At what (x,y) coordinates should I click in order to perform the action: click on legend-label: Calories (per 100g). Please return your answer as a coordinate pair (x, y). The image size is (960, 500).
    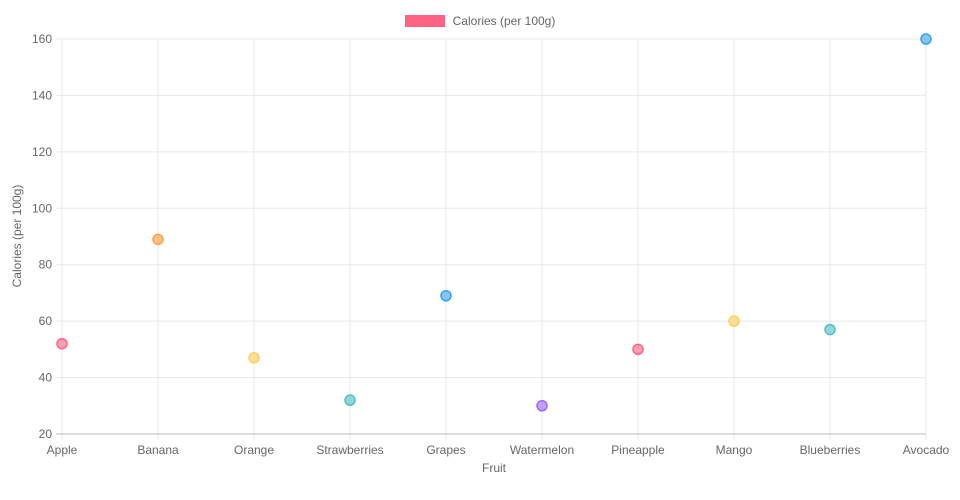
    Looking at the image, I should click on (504, 21).